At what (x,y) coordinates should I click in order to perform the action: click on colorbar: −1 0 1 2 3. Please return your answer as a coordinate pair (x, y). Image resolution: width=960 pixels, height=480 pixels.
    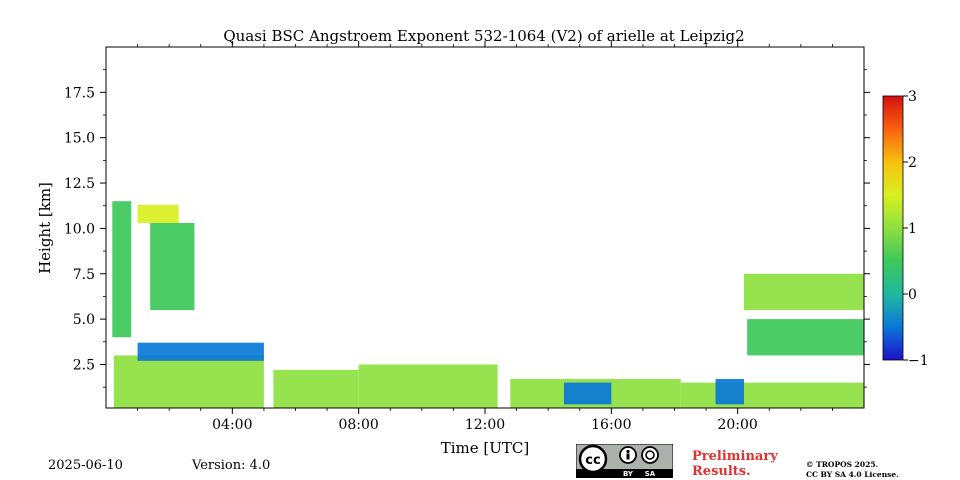
    Looking at the image, I should click on (905, 229).